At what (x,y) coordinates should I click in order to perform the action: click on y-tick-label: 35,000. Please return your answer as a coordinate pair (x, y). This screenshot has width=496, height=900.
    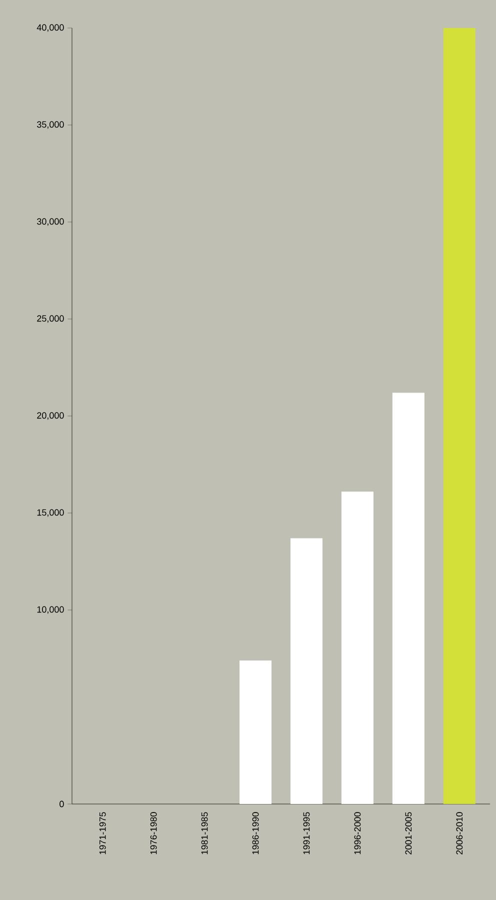
    Looking at the image, I should click on (50, 125).